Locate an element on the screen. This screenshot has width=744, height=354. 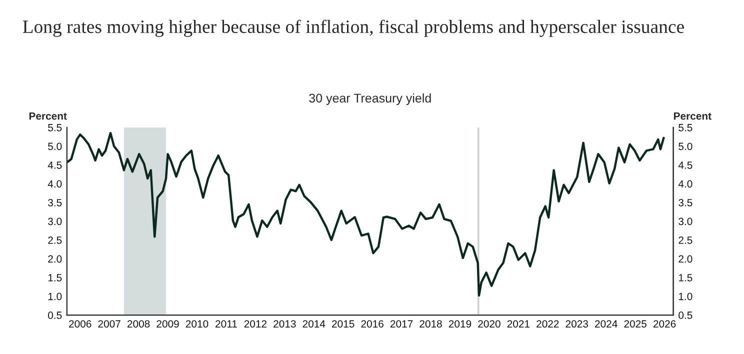
x-tick-label: 2025 is located at coordinates (635, 324).